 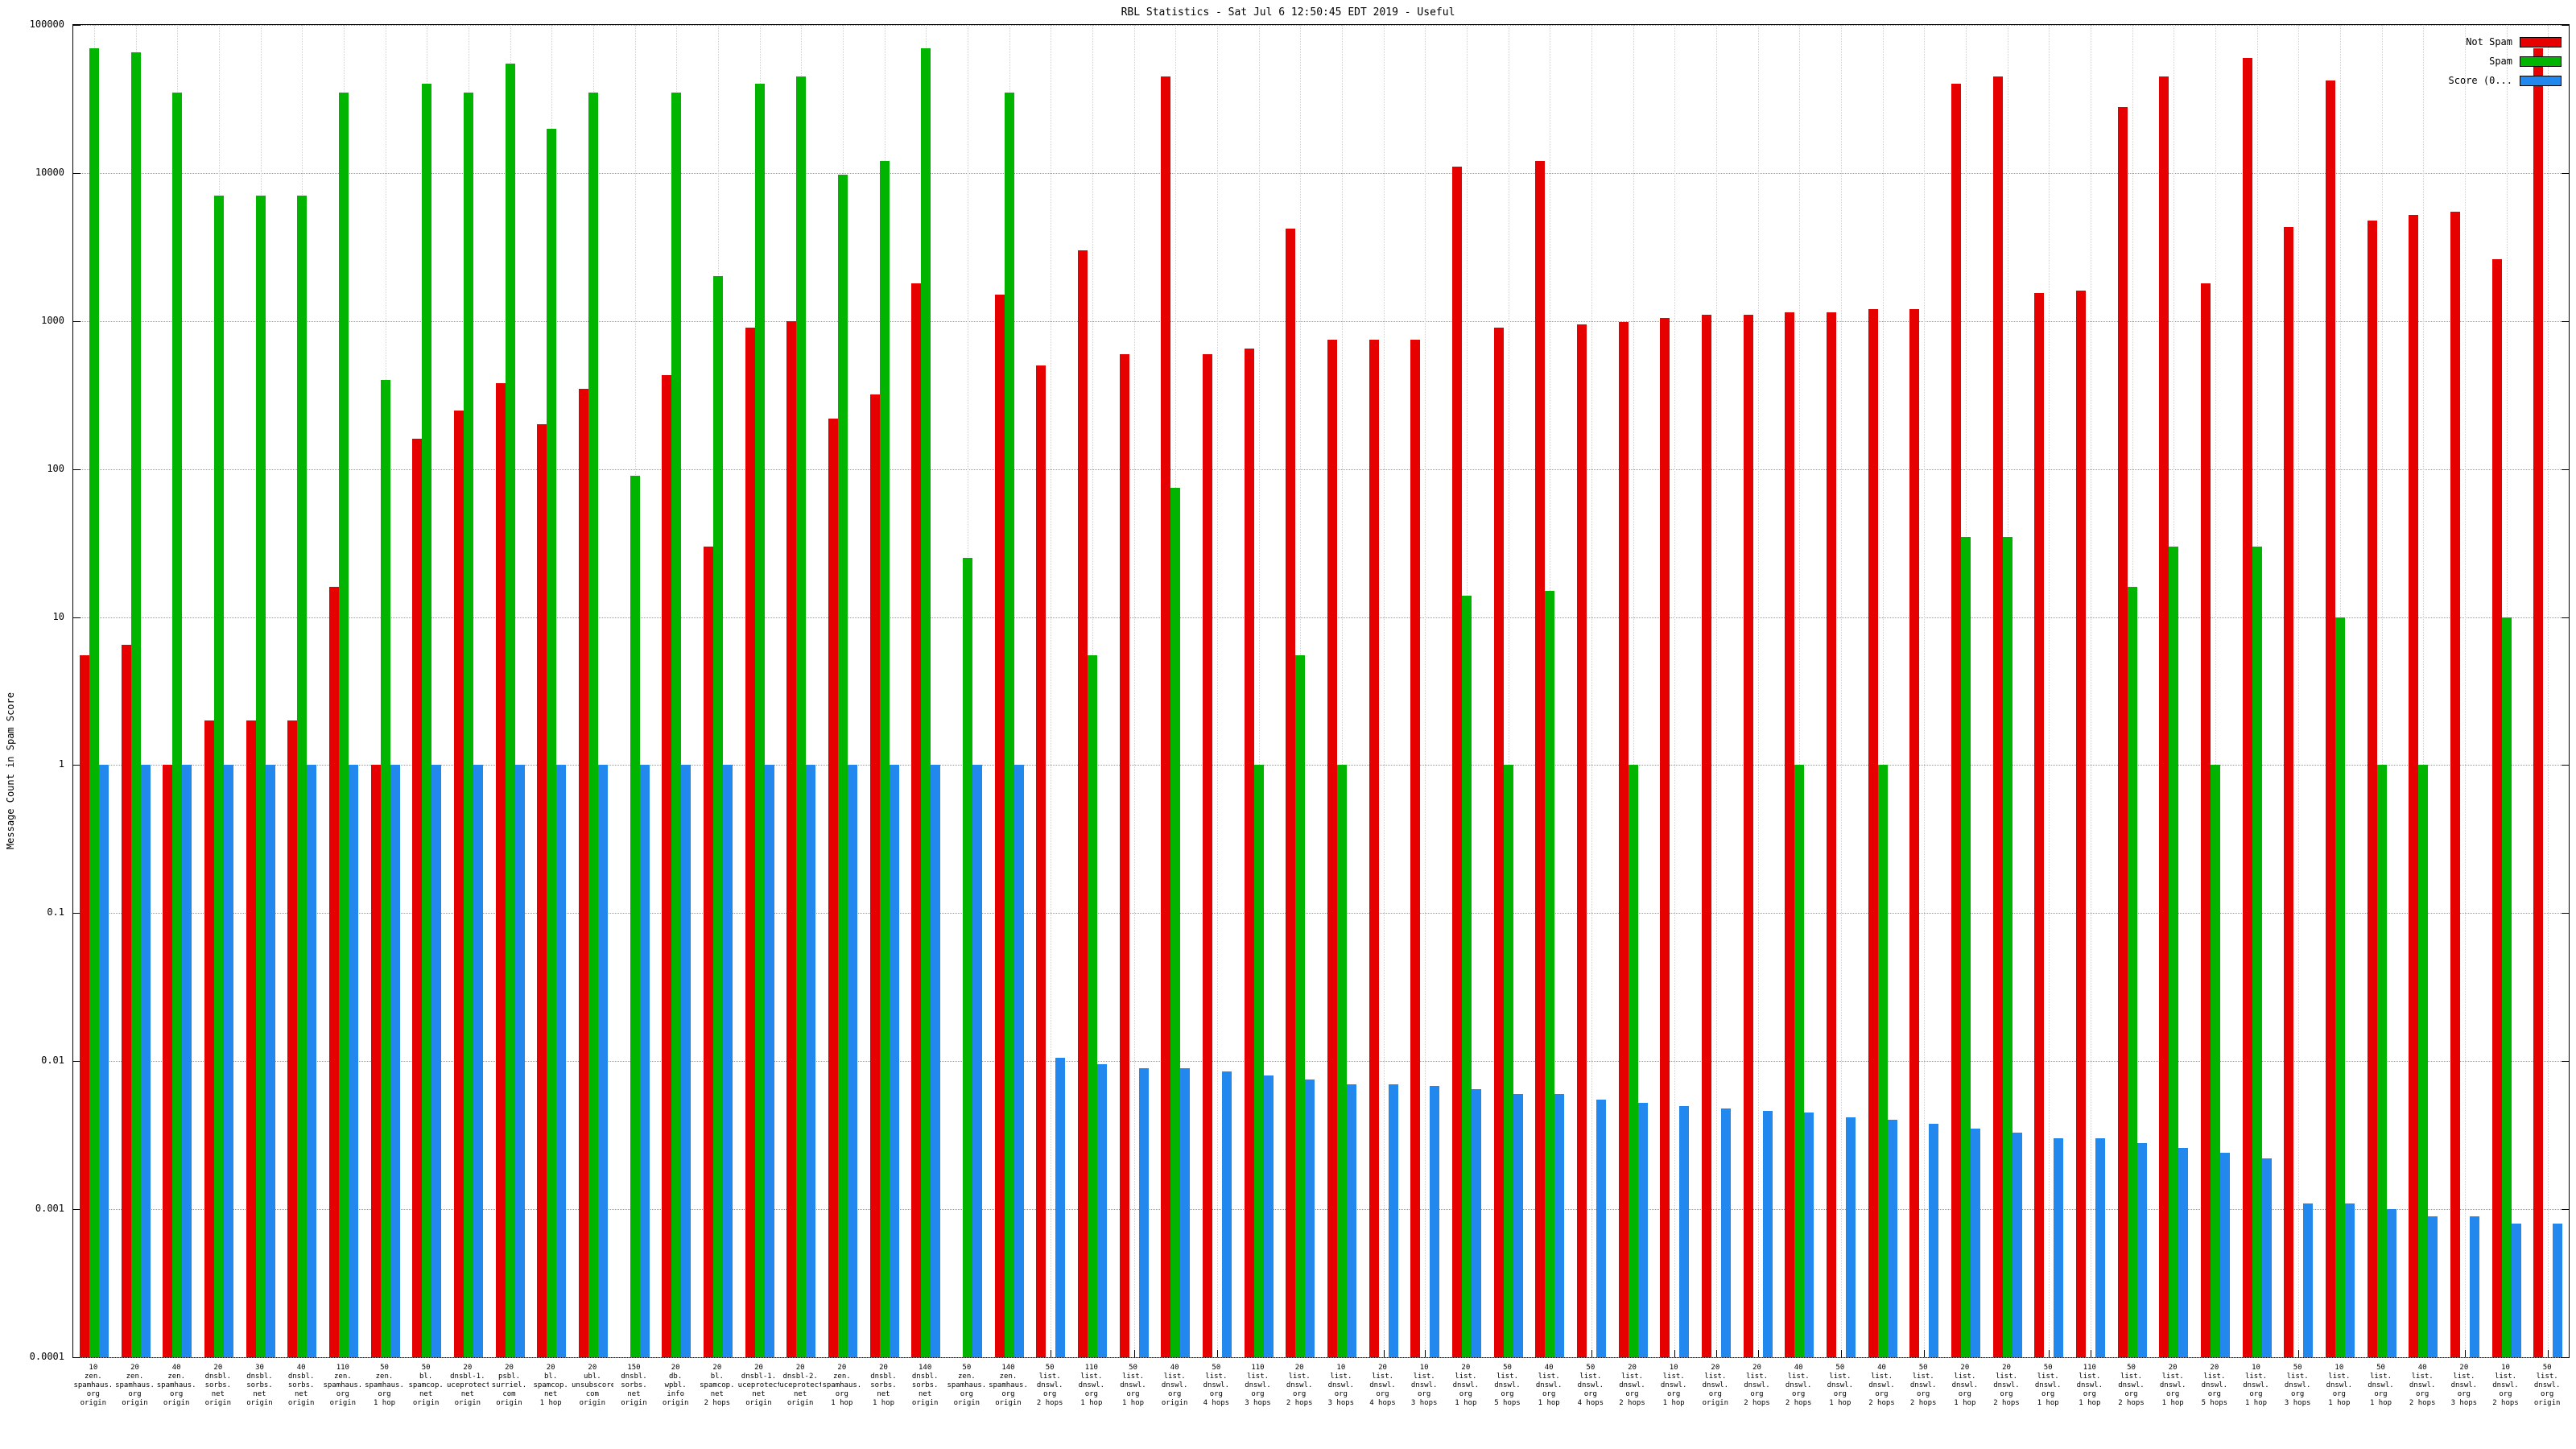 What do you see at coordinates (509, 1377) in the screenshot?
I see `x-label-line: psbl.` at bounding box center [509, 1377].